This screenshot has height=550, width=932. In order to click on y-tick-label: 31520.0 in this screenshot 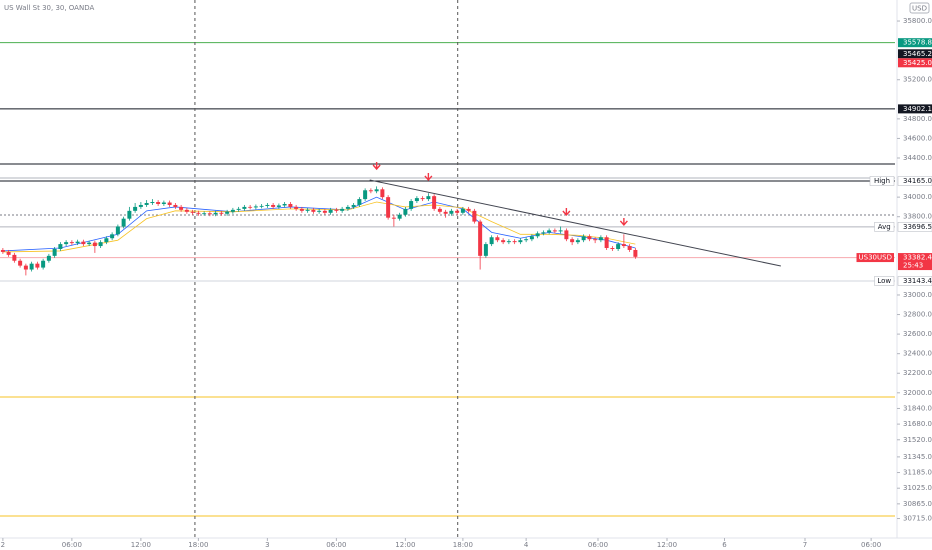, I will do `click(917, 440)`.